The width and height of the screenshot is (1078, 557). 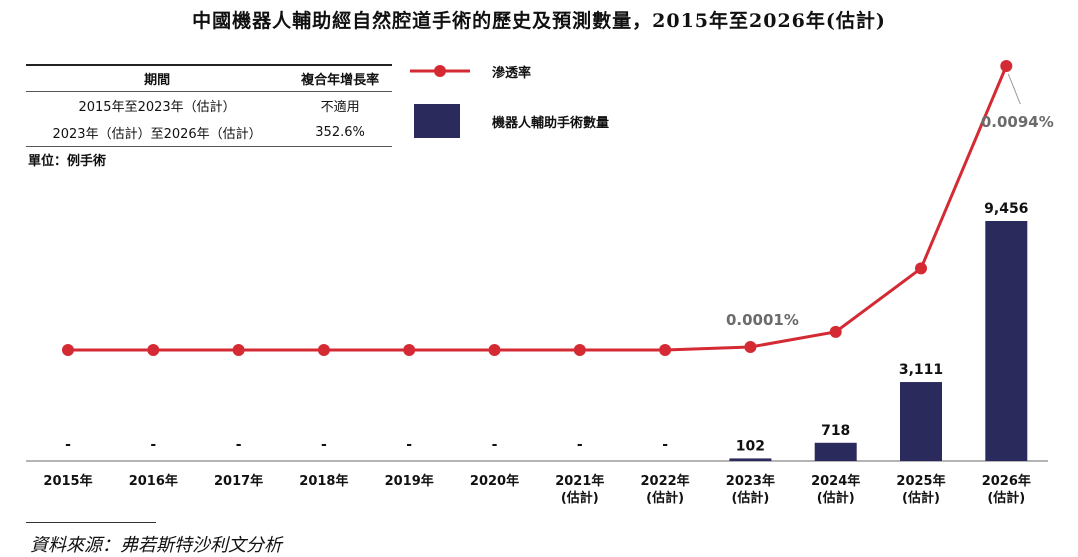 I want to click on cagr-value: 不適用, so click(x=340, y=107).